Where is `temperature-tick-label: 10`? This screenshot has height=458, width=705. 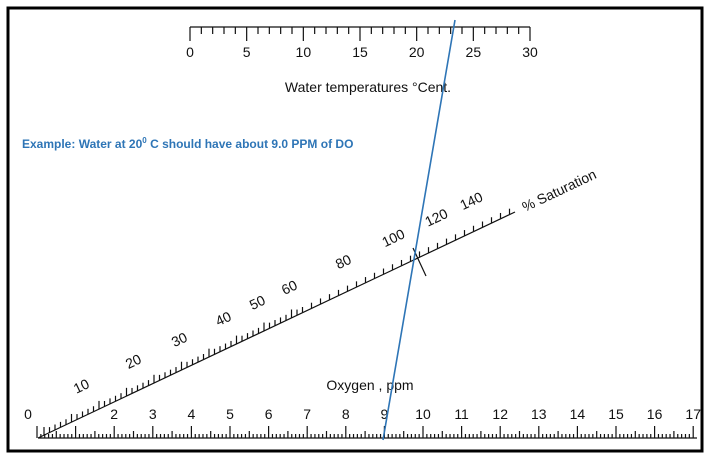
temperature-tick-label: 10 is located at coordinates (304, 52).